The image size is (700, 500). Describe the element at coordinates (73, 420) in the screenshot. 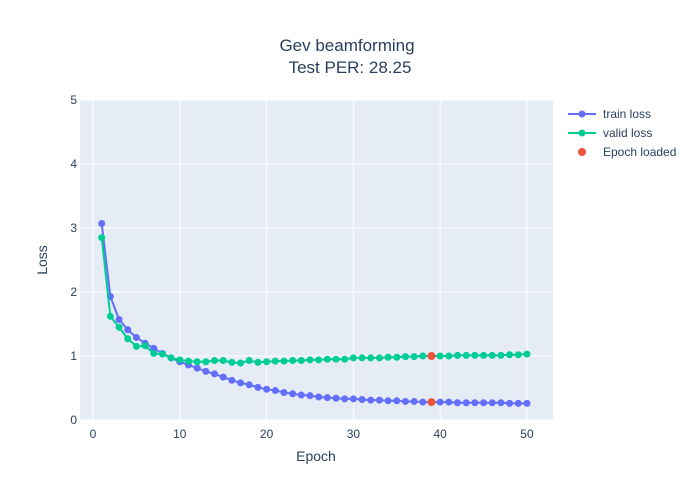

I see `y-tick-label: 0` at that location.